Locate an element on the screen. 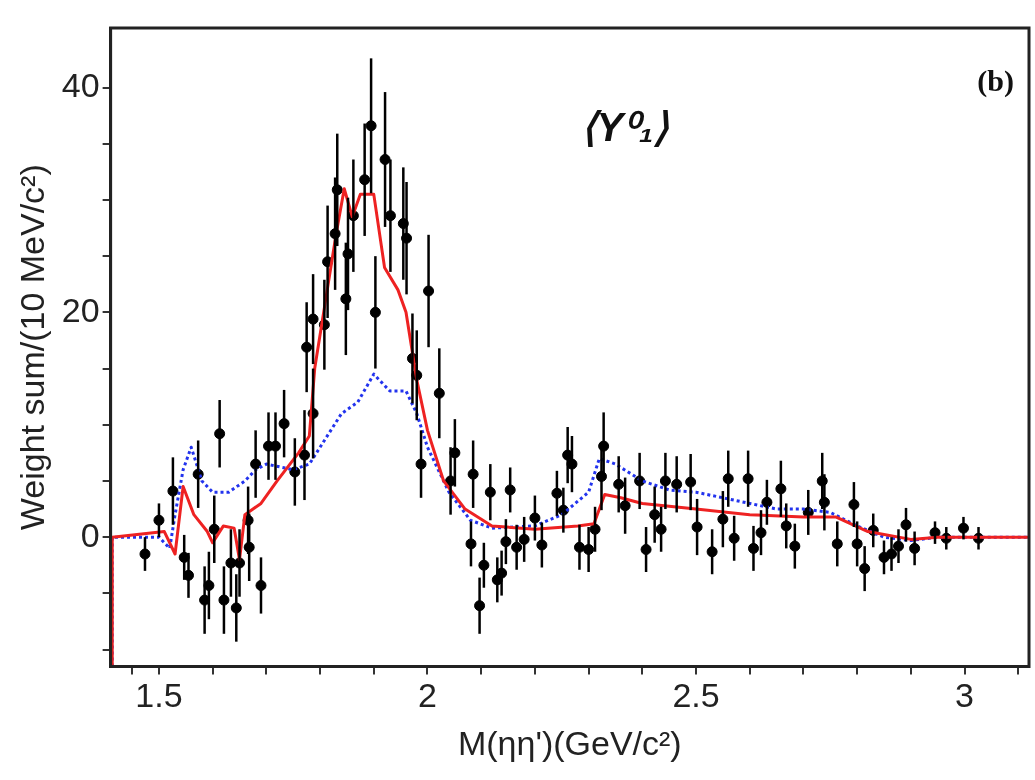 This screenshot has height=780, width=1035. y-axis-title: Weight sum/(10 MeV/c²) is located at coordinates (31, 347).